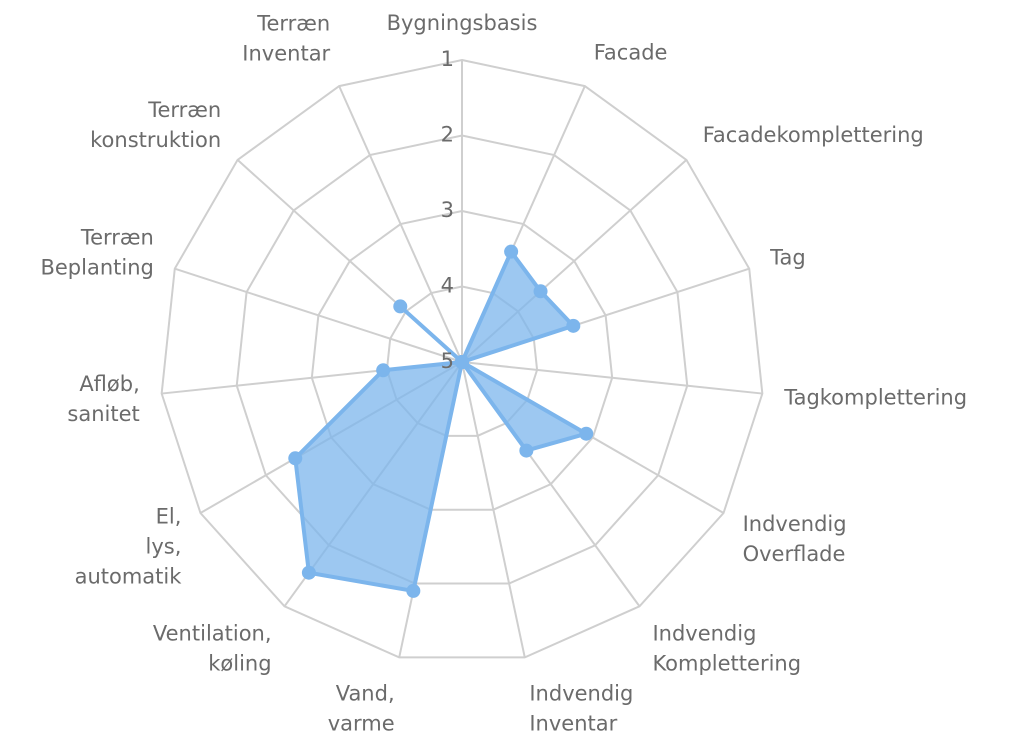  I want to click on category-label: Indvendig Overflade, so click(794, 539).